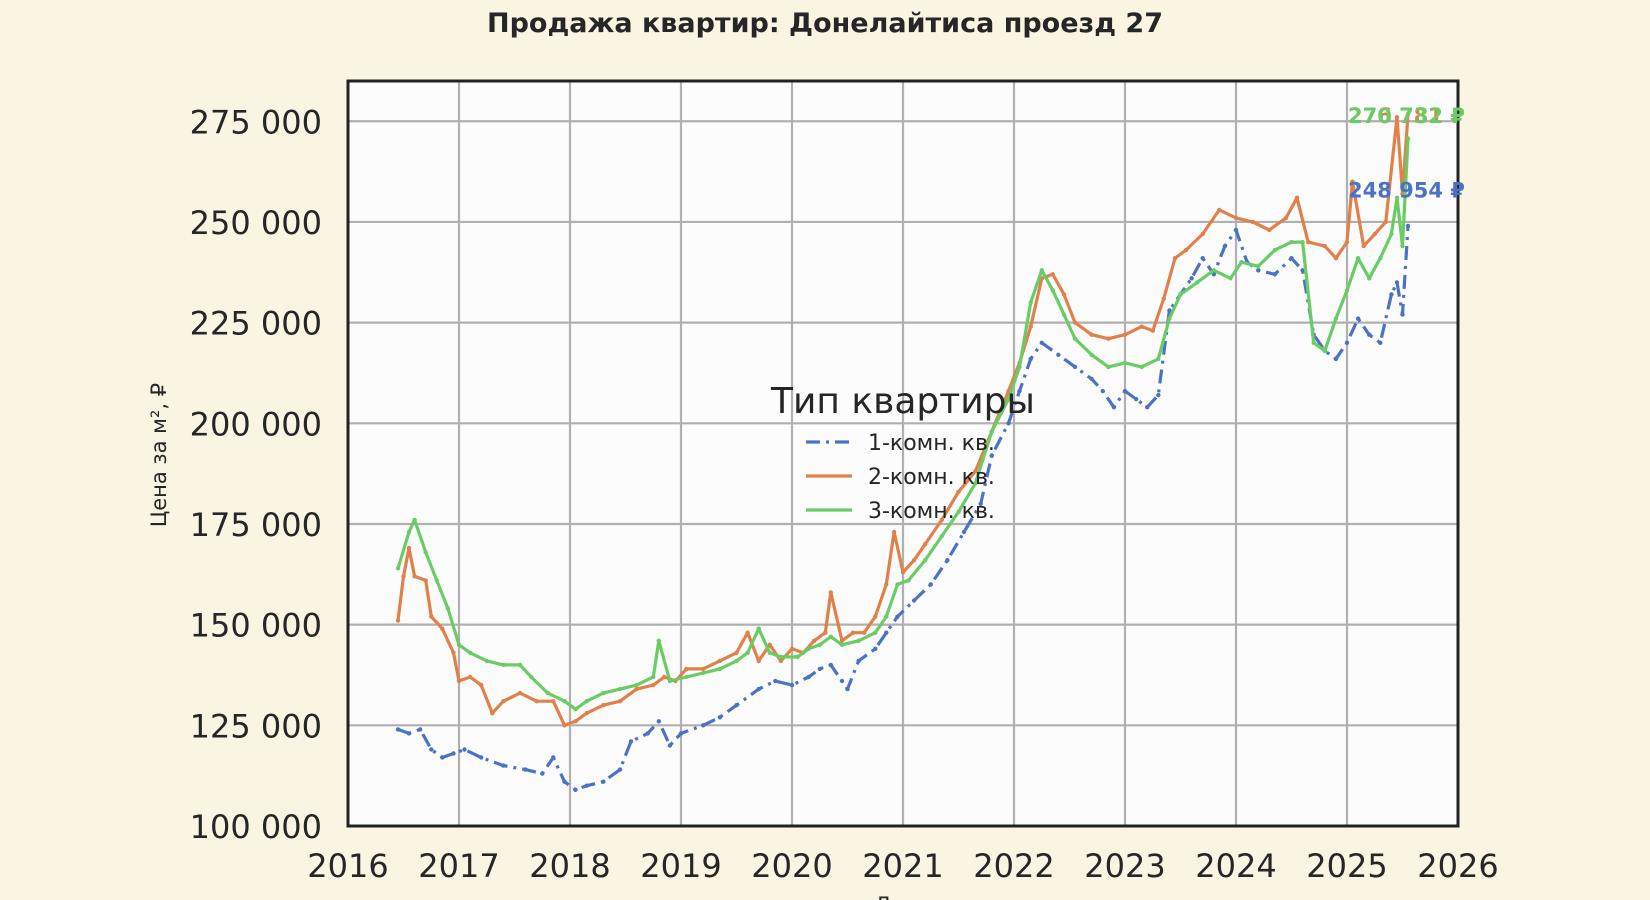 The width and height of the screenshot is (1650, 900). I want to click on end-labels: 248 954 ₽ 276 781 ₽270 732 ₽, so click(1406, 153).